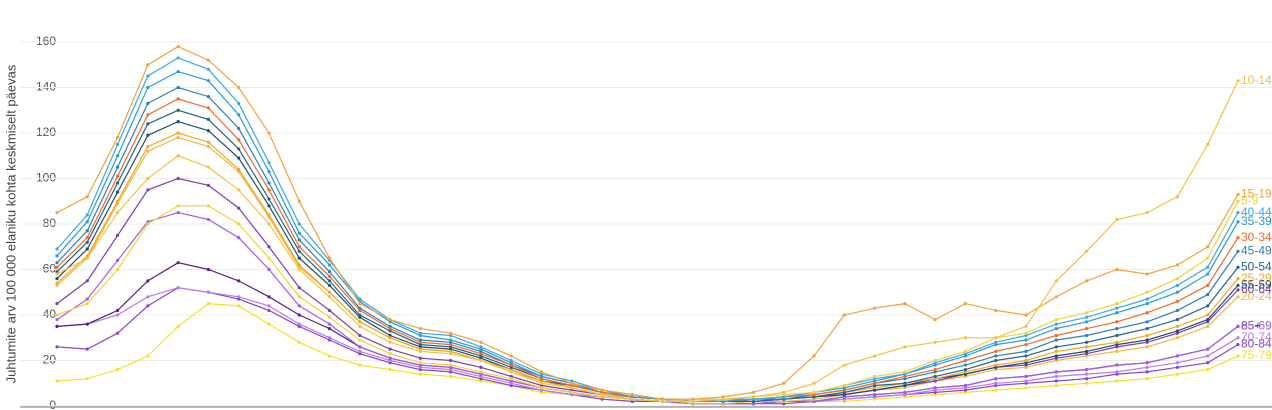 The width and height of the screenshot is (1272, 410). What do you see at coordinates (1256, 221) in the screenshot?
I see `series-label: 35-39` at bounding box center [1256, 221].